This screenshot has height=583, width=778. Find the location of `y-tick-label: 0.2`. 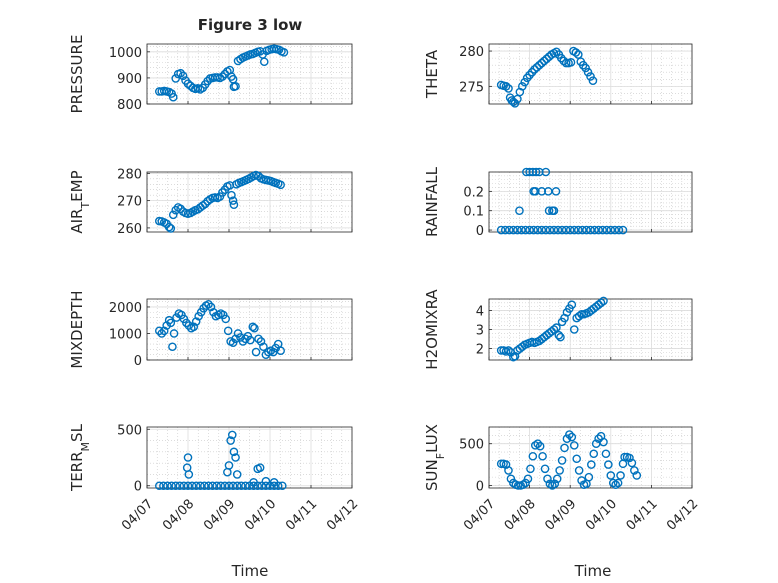

y-tick-label: 0.2 is located at coordinates (473, 192).